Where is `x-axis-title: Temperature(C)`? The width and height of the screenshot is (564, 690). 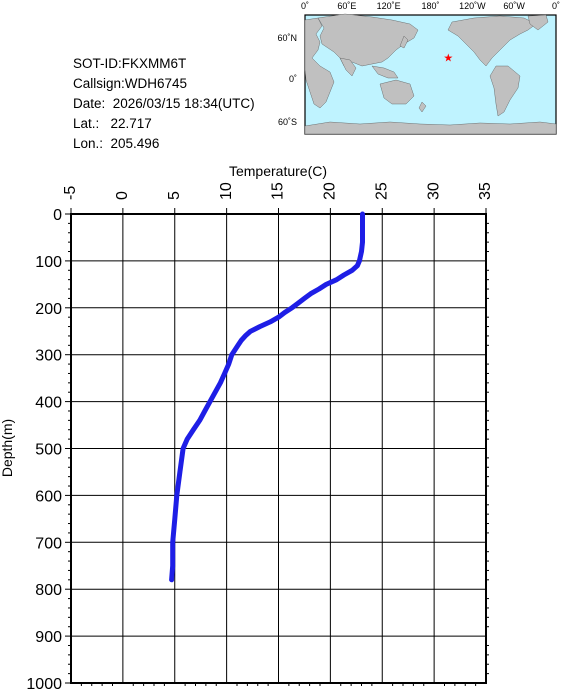 x-axis-title: Temperature(C) is located at coordinates (278, 171).